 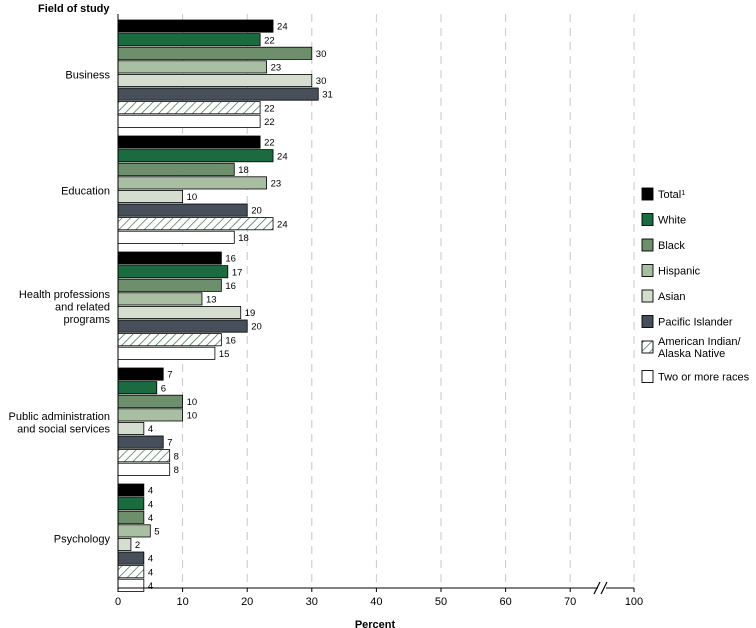 I want to click on legend-item-pacific-islander: Pacific Islander, so click(x=687, y=322).